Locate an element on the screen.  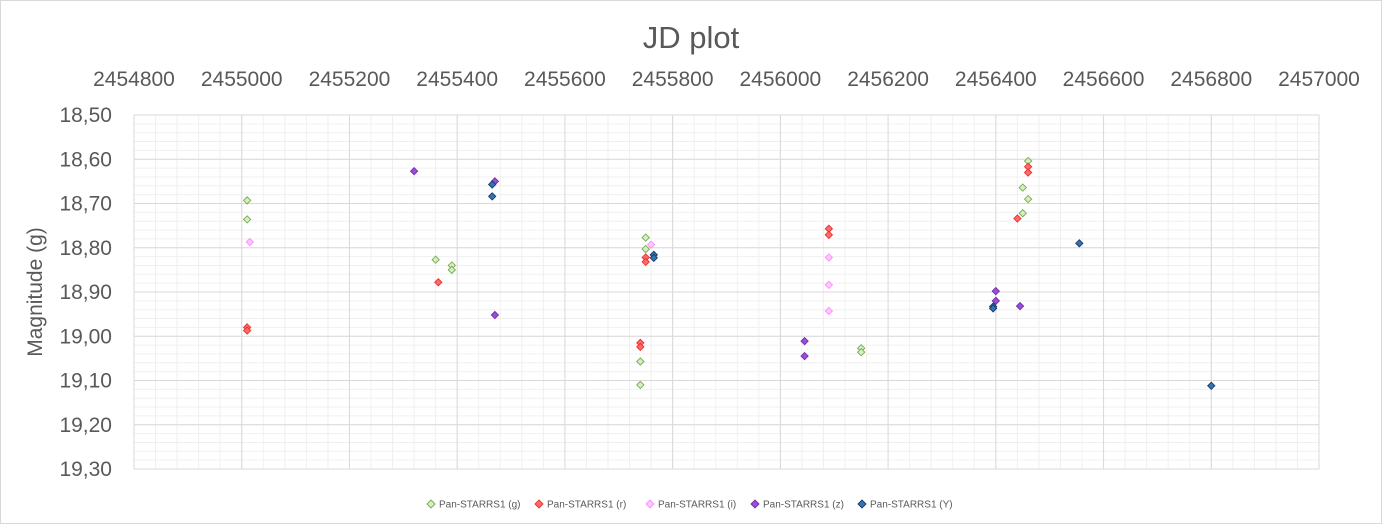
legend-label: Pan-STARRS1 (i) is located at coordinates (697, 505).